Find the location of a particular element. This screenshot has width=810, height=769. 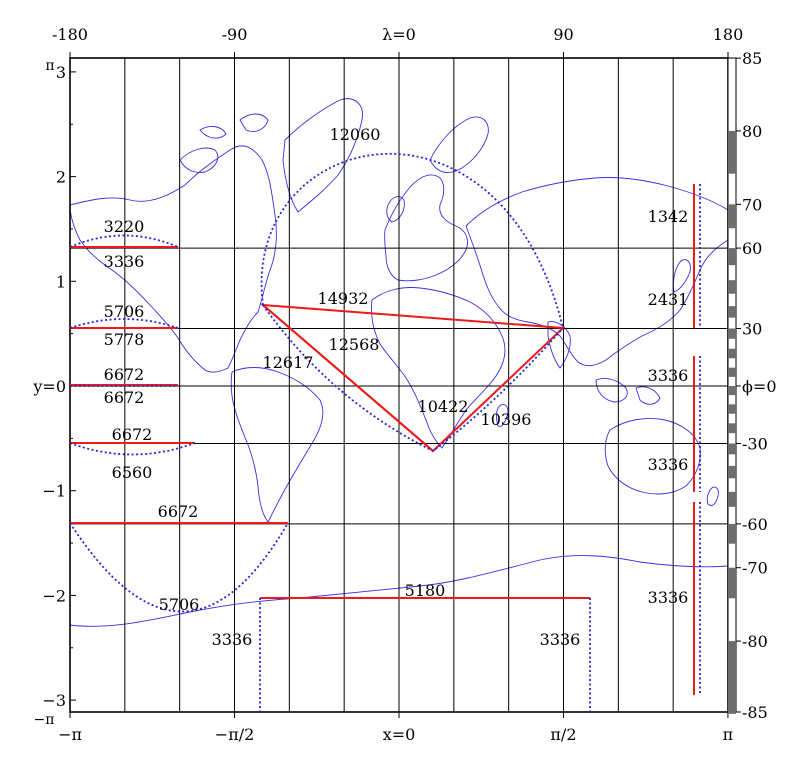

segment-inner-edge is located at coordinates (348, 378).